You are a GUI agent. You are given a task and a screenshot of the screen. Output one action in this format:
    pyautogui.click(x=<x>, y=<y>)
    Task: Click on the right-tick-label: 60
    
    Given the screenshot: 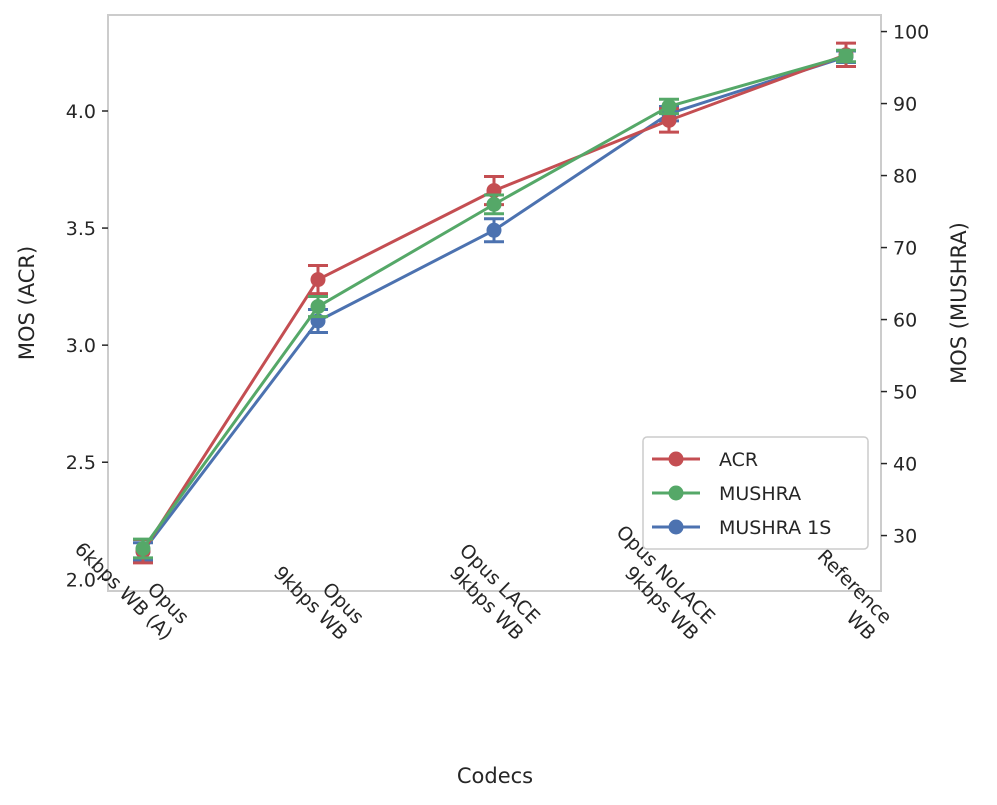 What is the action you would take?
    pyautogui.click(x=905, y=321)
    